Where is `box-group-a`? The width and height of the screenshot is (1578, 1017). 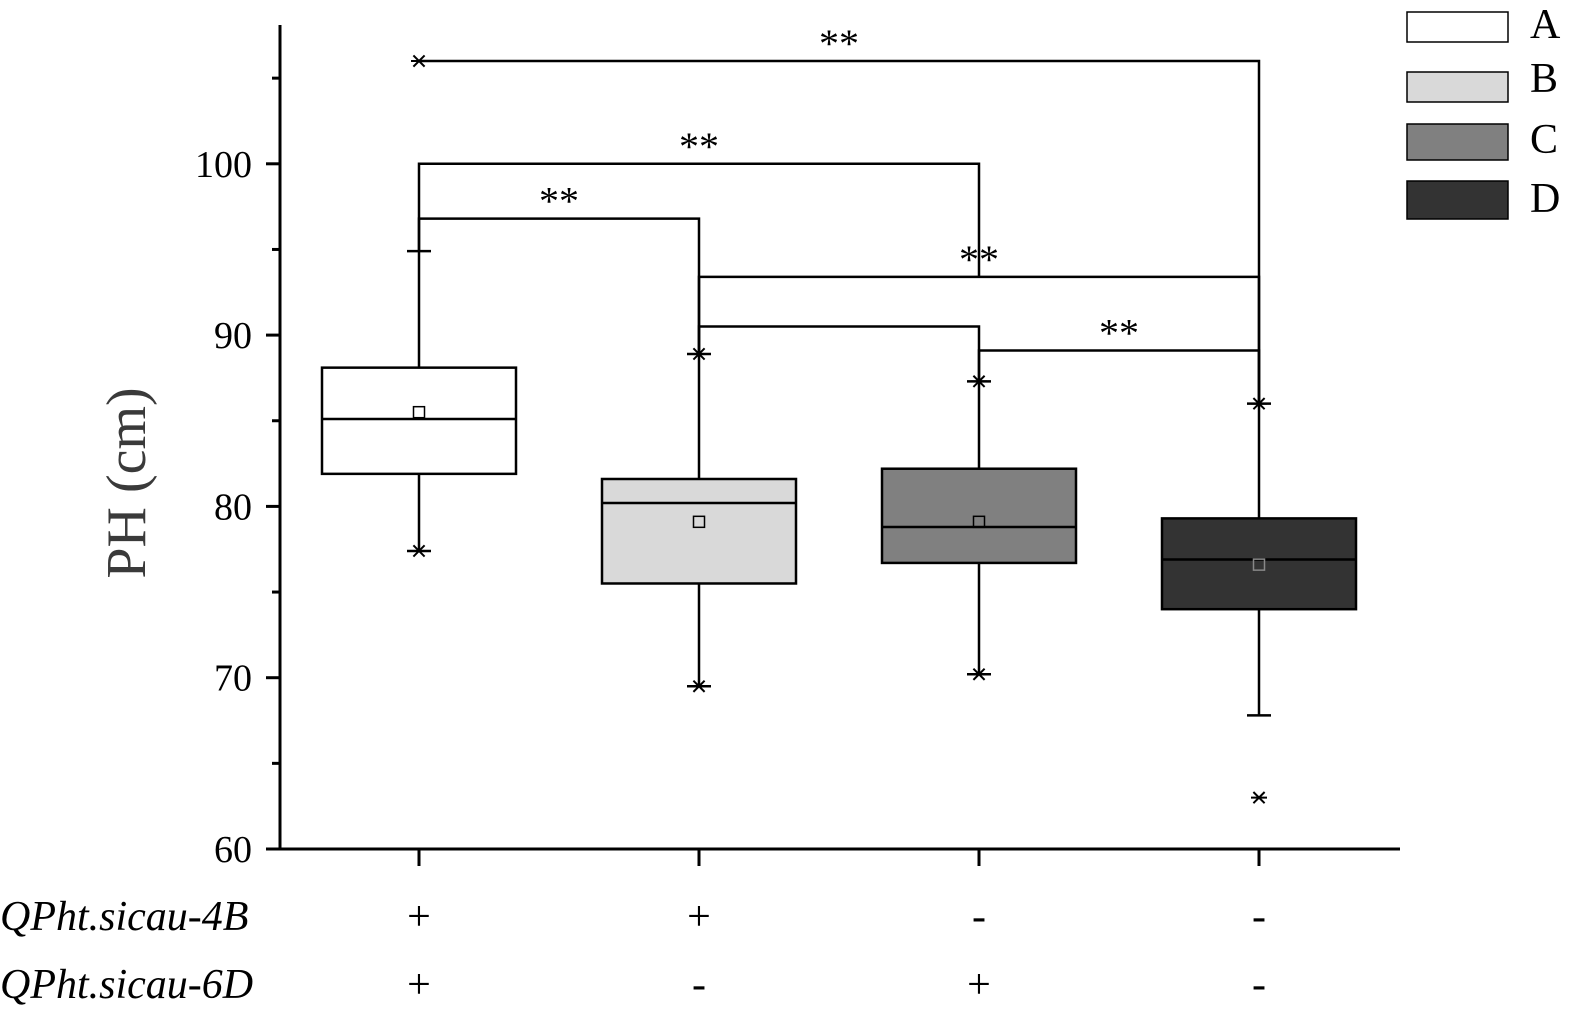
box-group-a is located at coordinates (419, 306).